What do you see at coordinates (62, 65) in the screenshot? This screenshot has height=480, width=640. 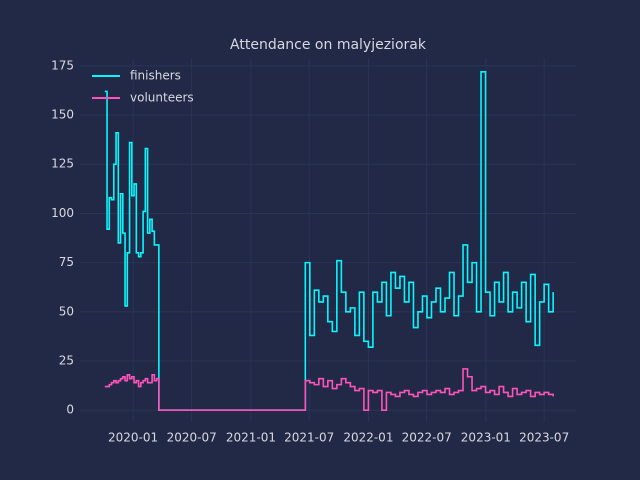 I see `y-tick-label: 175` at bounding box center [62, 65].